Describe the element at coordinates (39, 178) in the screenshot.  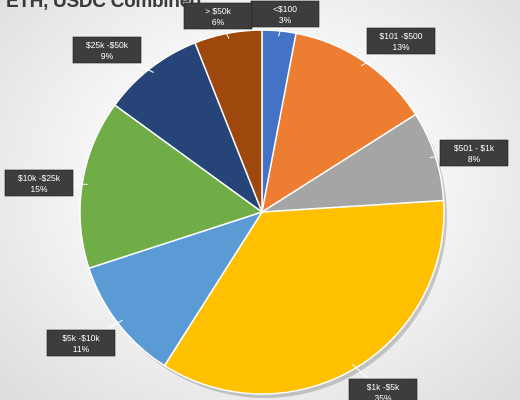
I see `data-label-category: $10k -$25k` at that location.